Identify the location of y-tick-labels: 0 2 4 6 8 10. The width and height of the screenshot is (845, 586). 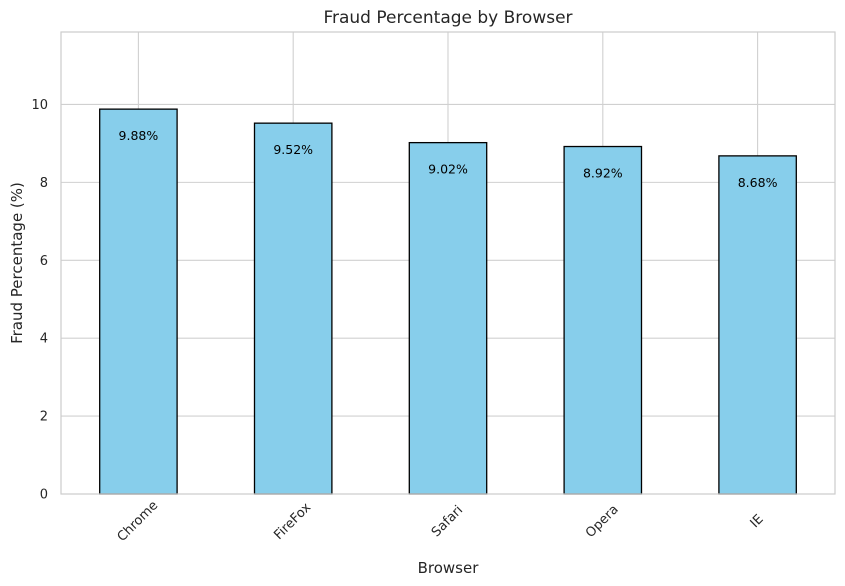
(39, 300).